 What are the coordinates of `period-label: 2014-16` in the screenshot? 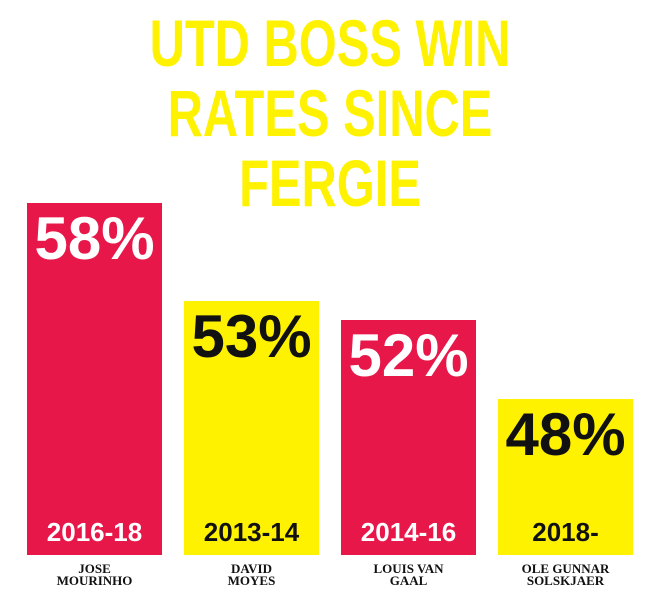 It's located at (408, 532).